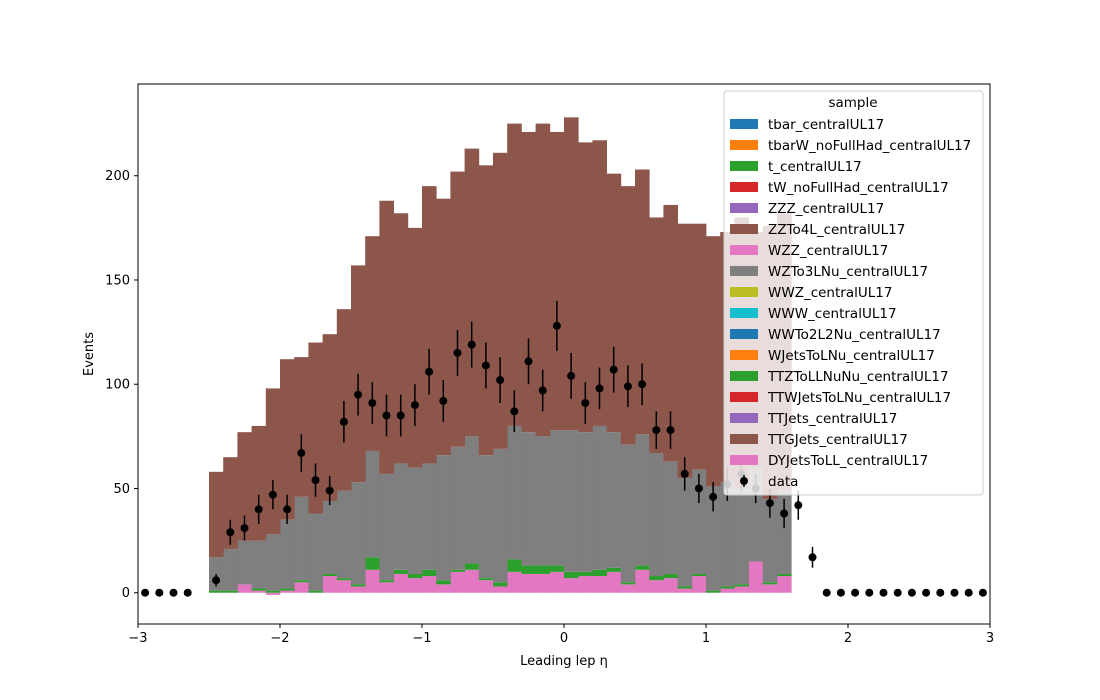  Describe the element at coordinates (858, 377) in the screenshot. I see `legend-label: TTZToLLNuNu_centralUL17` at that location.